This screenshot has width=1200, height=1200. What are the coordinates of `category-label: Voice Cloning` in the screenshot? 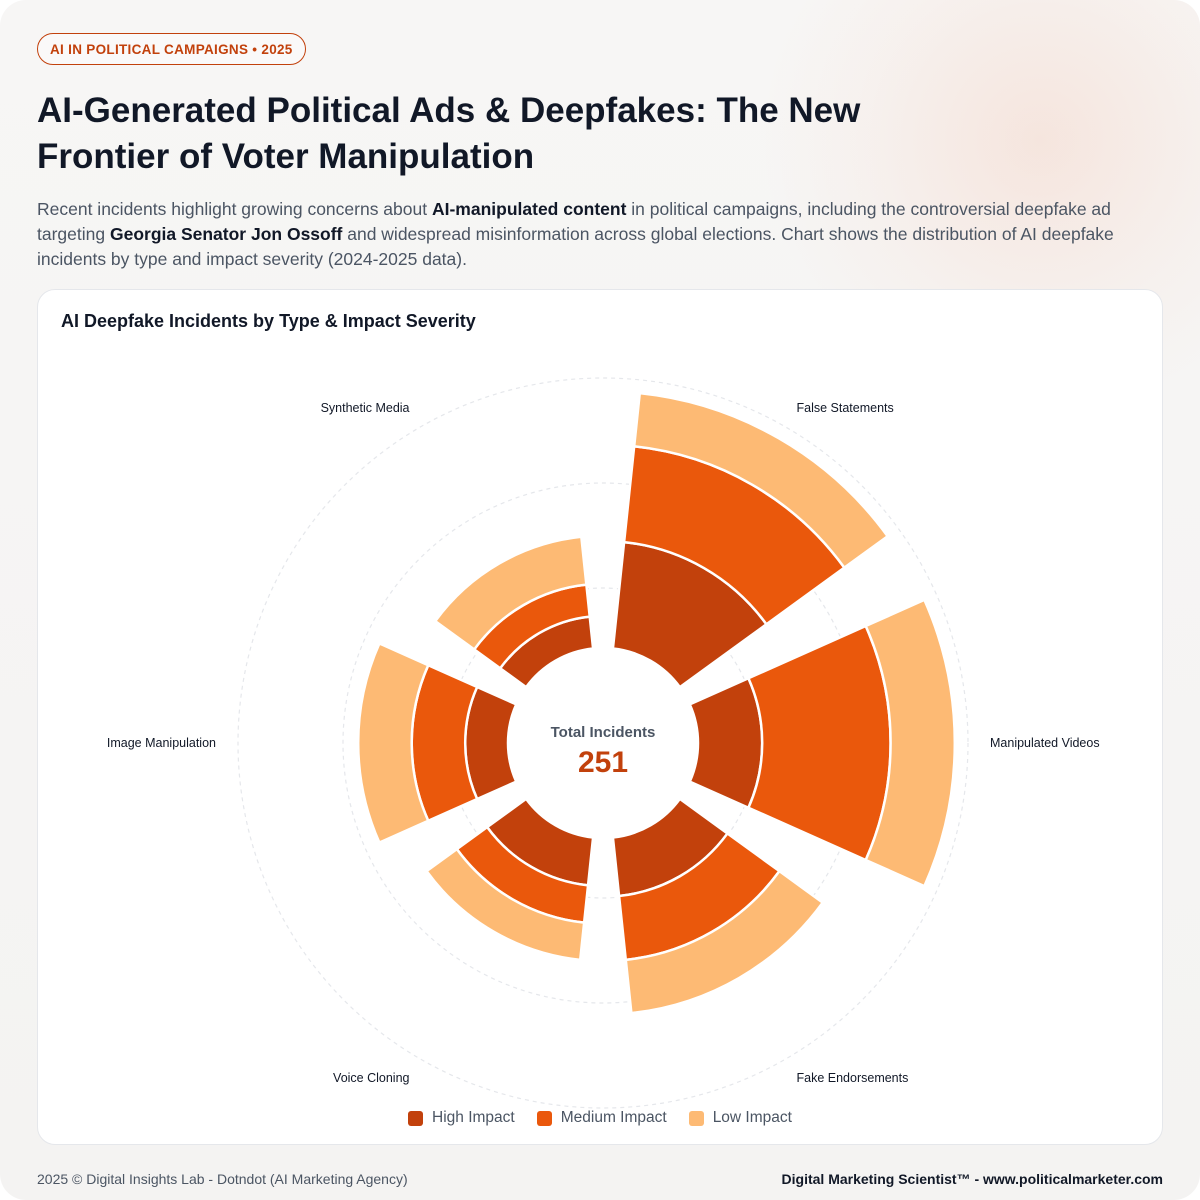 It's located at (371, 1078).